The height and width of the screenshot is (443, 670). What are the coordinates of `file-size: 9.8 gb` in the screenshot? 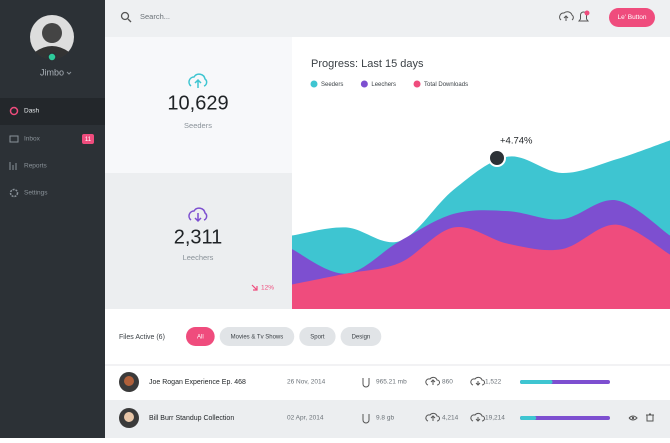 It's located at (385, 418).